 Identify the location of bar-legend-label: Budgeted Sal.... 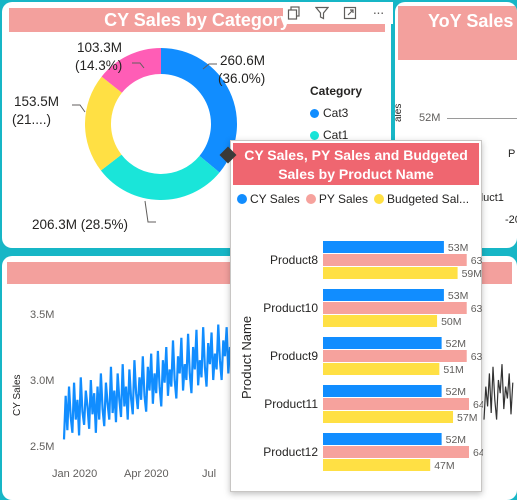
(428, 199).